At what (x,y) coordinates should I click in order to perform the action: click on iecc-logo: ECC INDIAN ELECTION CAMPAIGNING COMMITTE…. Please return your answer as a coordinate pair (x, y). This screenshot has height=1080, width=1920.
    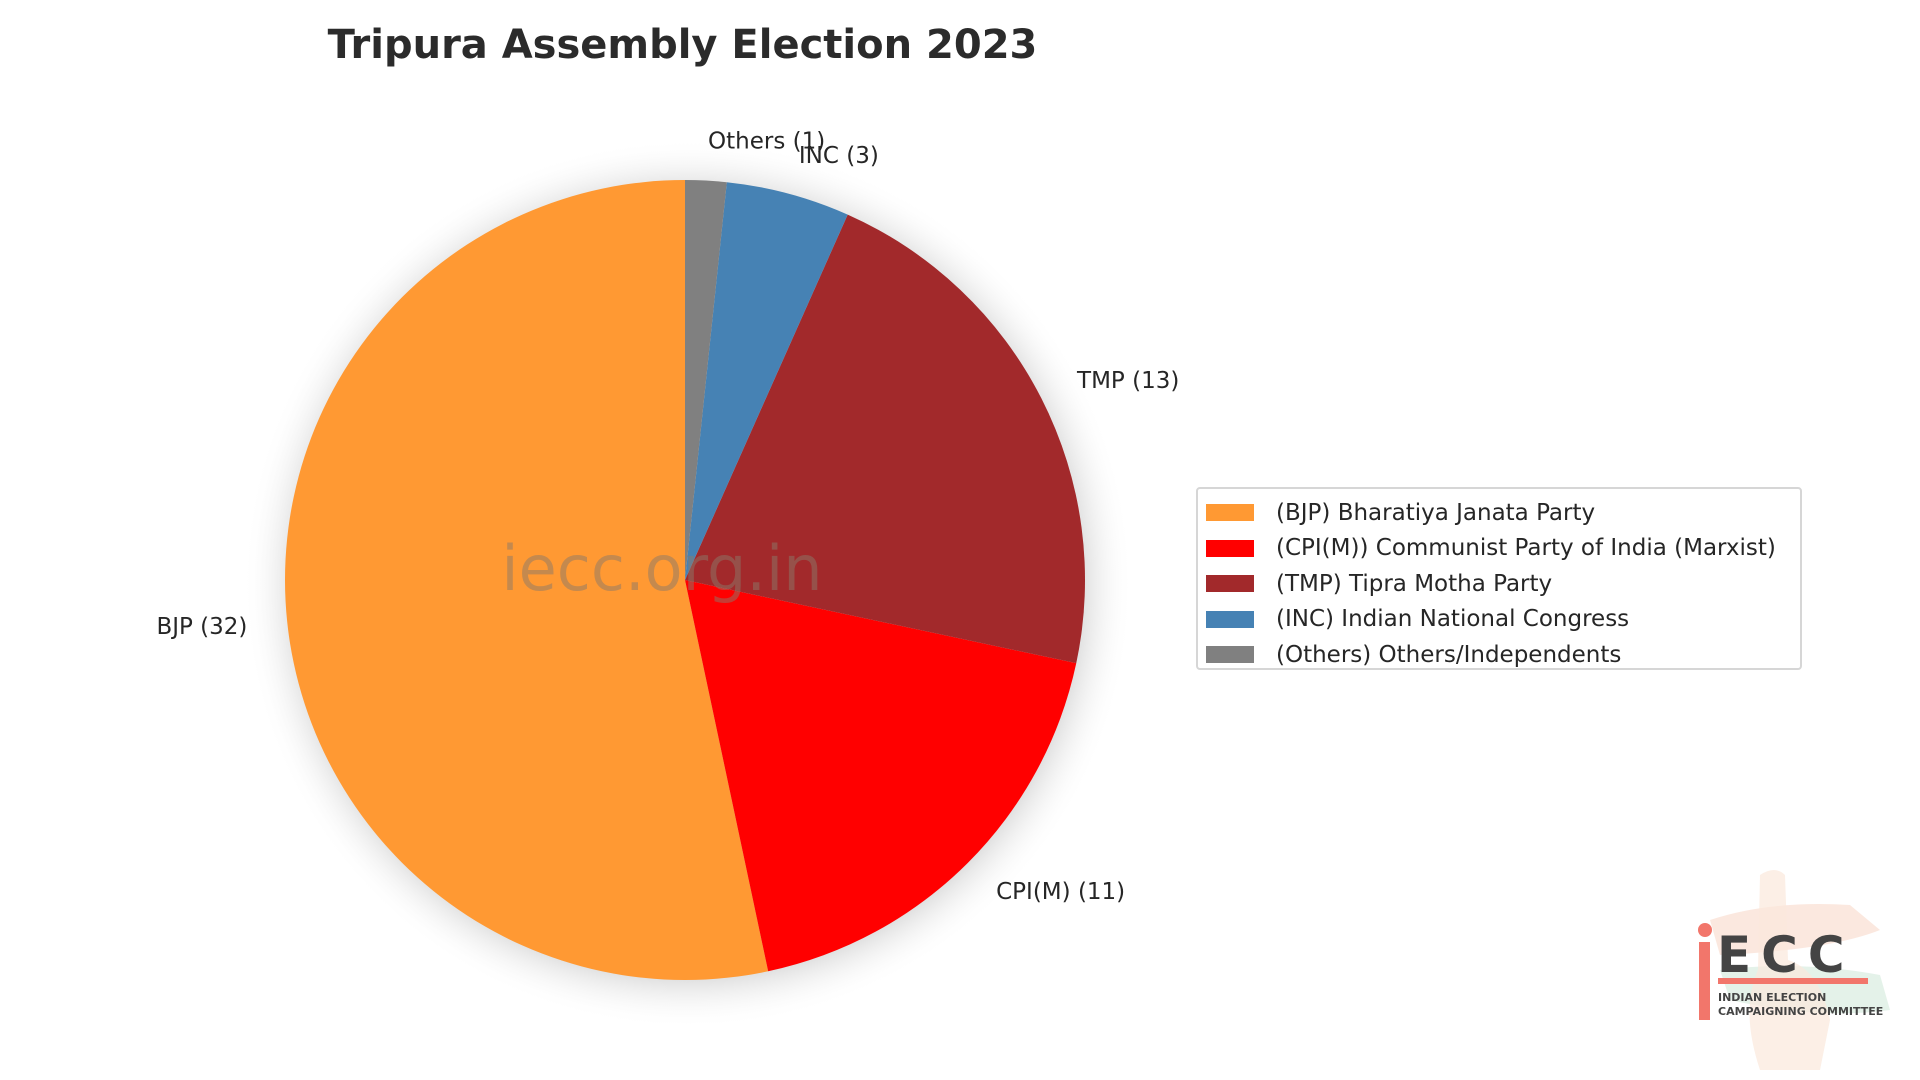
    Looking at the image, I should click on (1794, 970).